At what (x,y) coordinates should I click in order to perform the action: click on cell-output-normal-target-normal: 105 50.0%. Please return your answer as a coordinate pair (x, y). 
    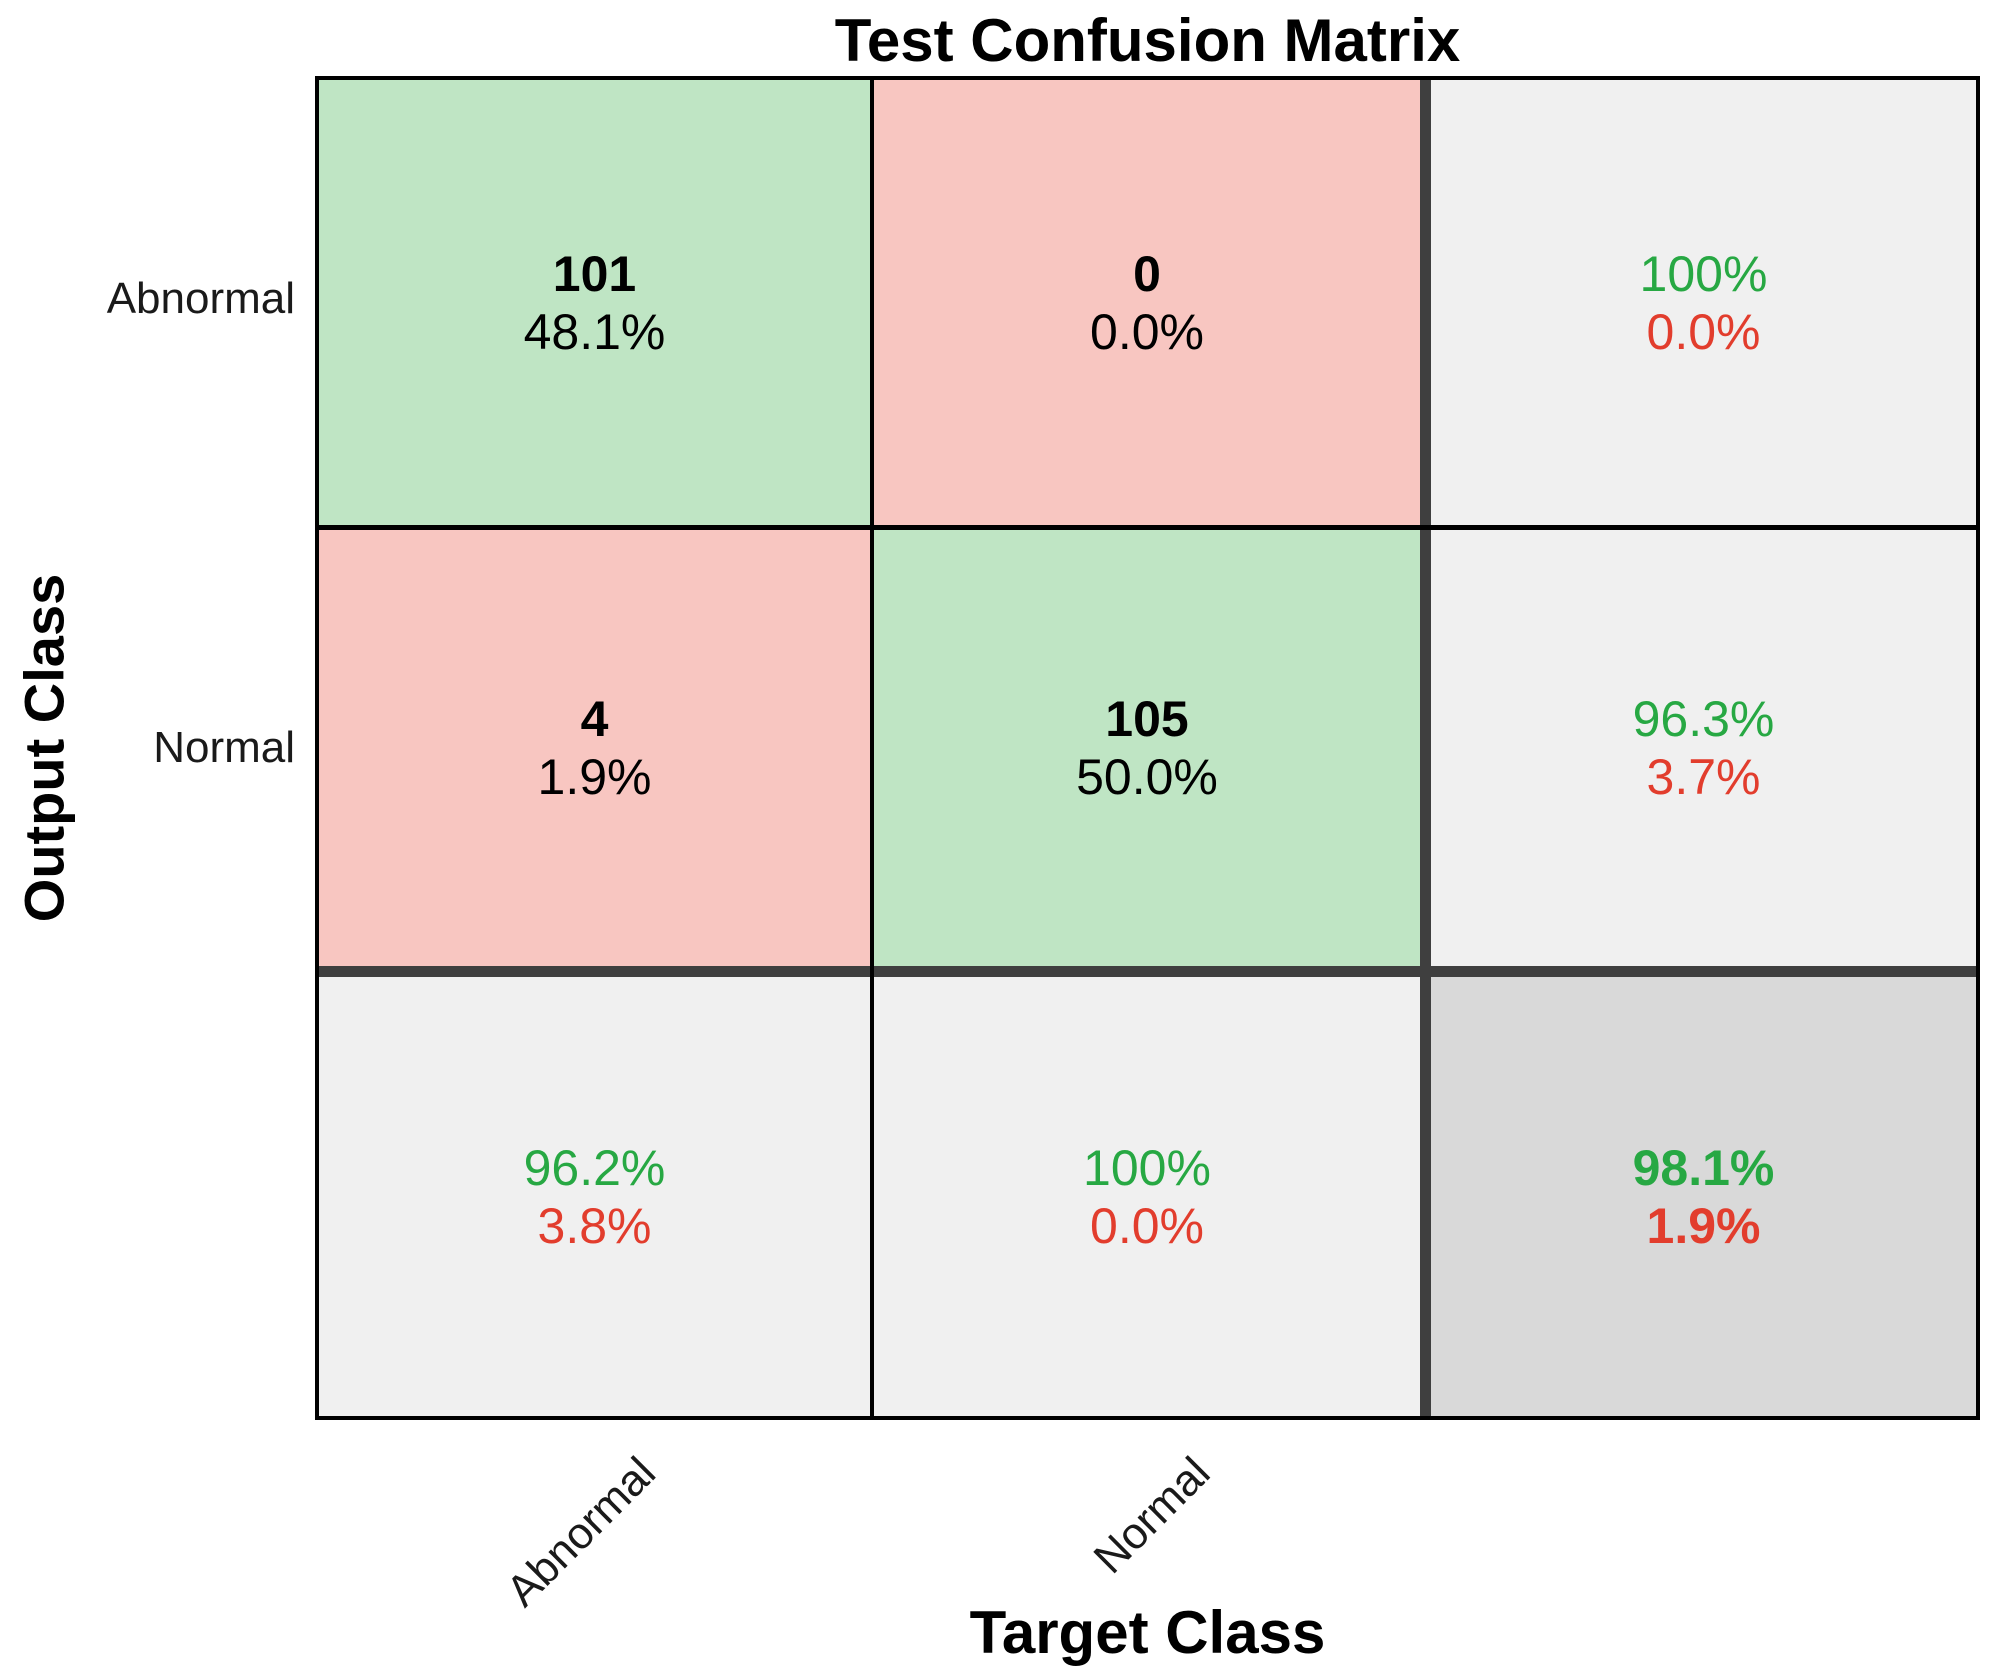
    Looking at the image, I should click on (1147, 748).